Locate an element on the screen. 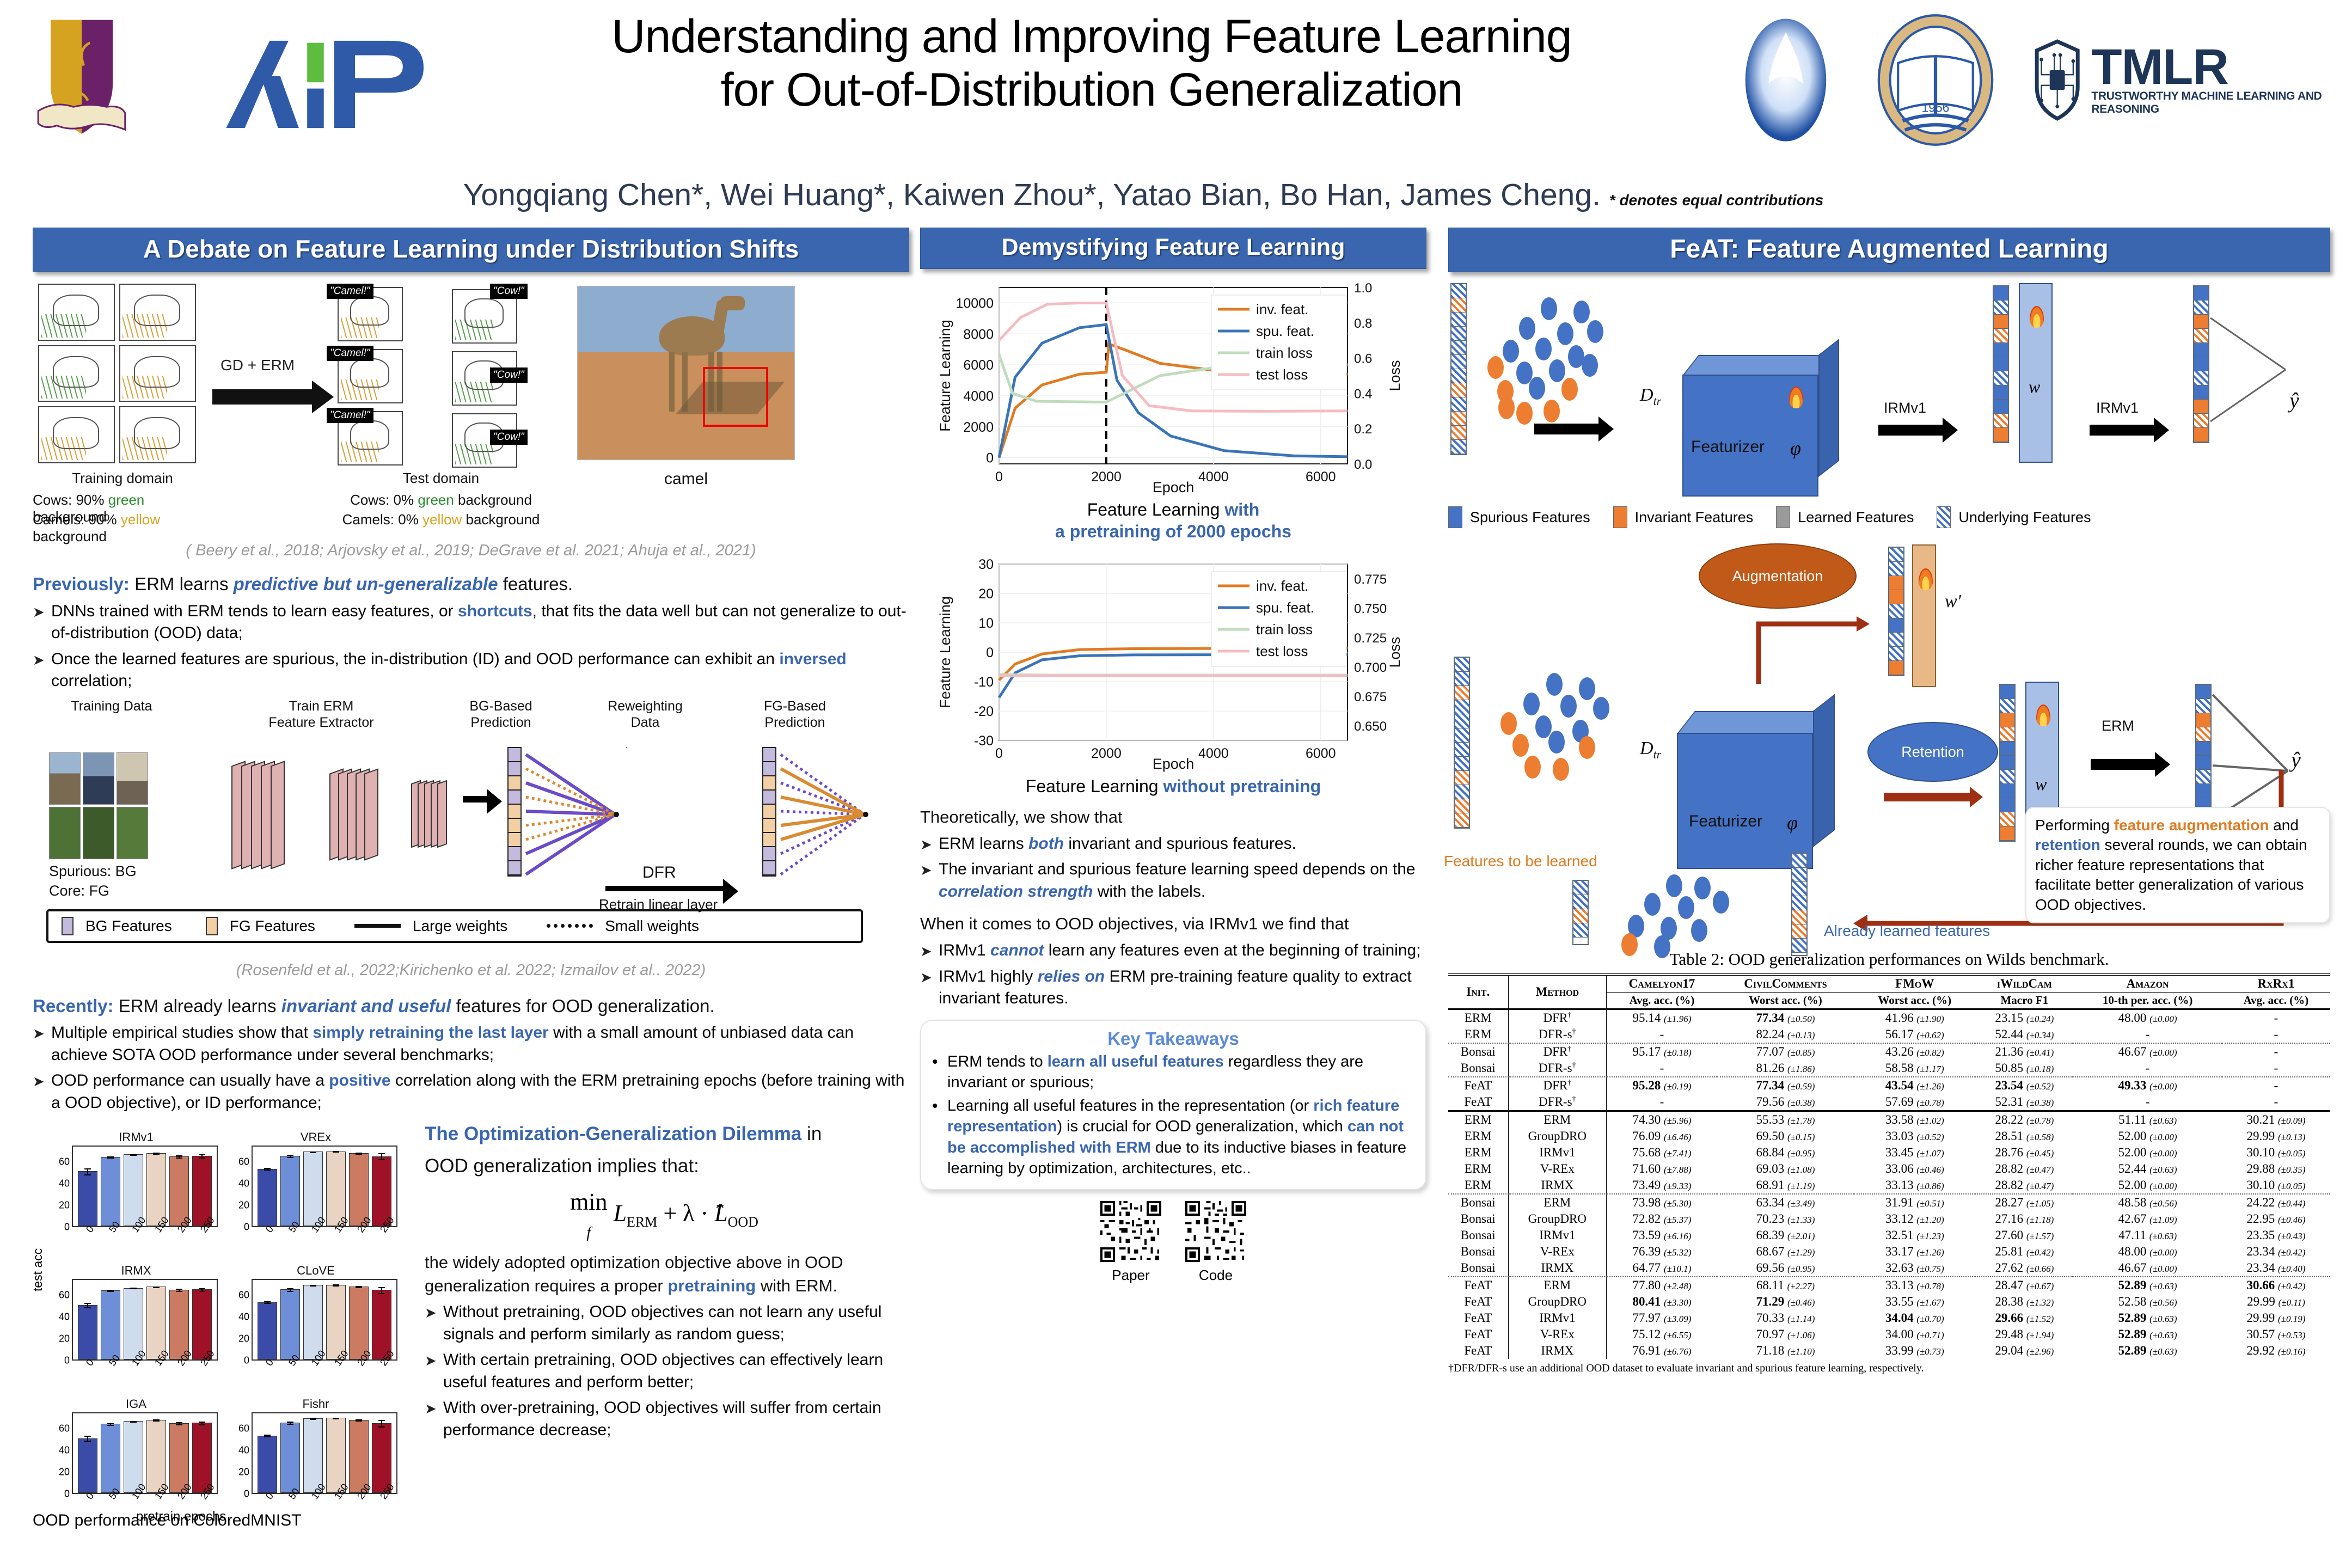  cell-value: 68.67 (±1.29) is located at coordinates (1785, 1251).